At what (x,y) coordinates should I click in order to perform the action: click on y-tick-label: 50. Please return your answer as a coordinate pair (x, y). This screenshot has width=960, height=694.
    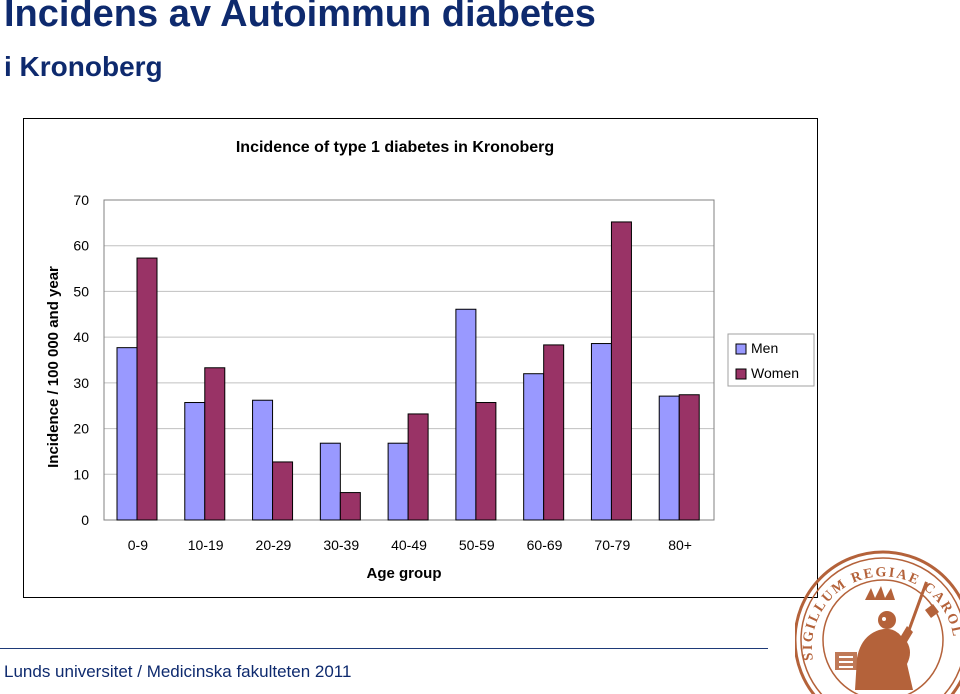
    Looking at the image, I should click on (81, 291).